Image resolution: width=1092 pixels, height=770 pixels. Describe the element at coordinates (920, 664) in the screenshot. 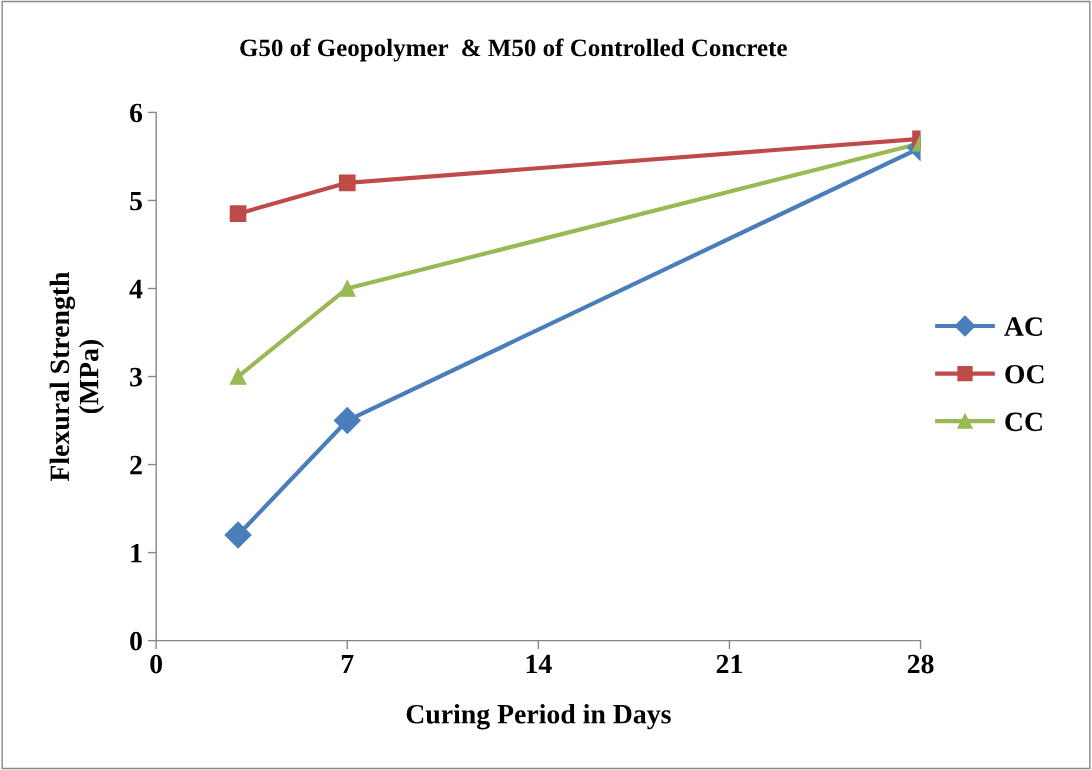

I see `x-tick-label: 28` at that location.